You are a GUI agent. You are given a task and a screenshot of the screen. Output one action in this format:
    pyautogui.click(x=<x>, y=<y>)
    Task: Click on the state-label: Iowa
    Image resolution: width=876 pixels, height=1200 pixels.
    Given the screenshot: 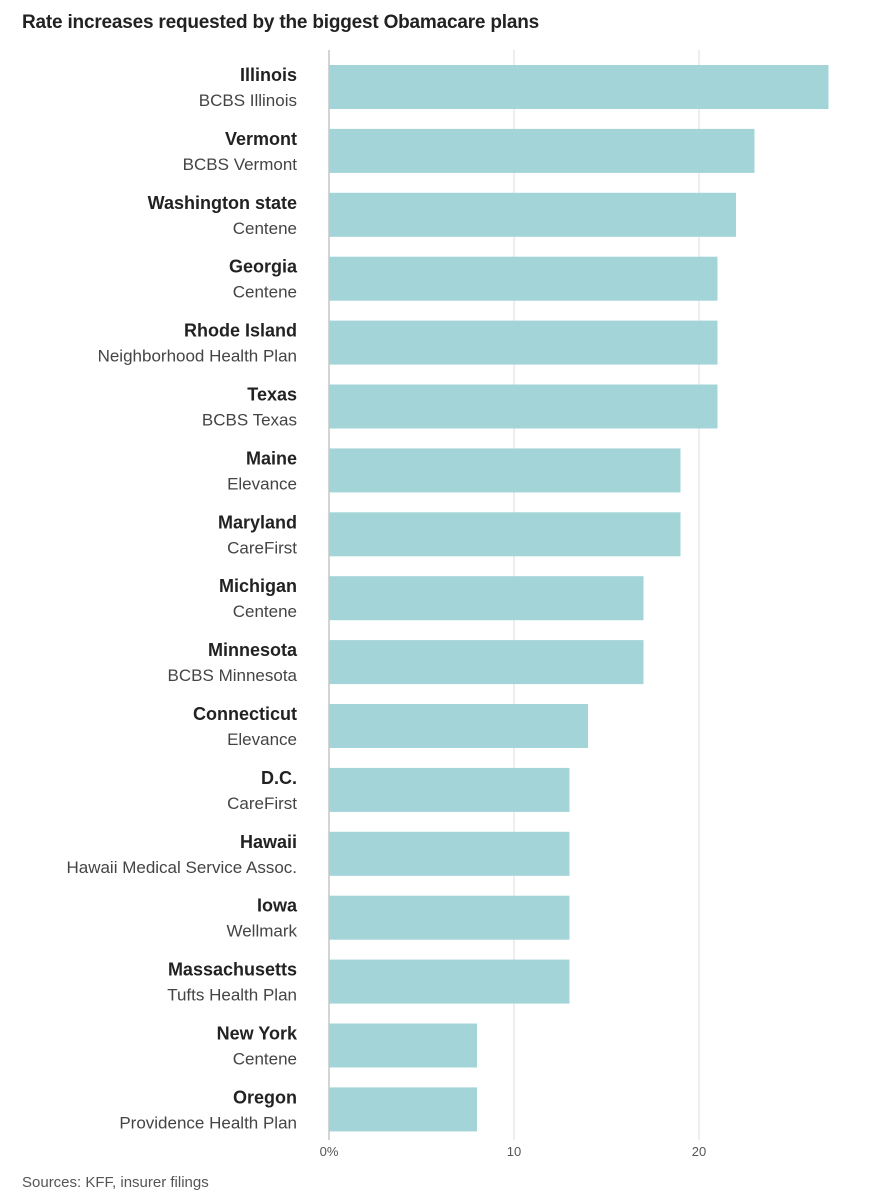 What is the action you would take?
    pyautogui.click(x=277, y=906)
    